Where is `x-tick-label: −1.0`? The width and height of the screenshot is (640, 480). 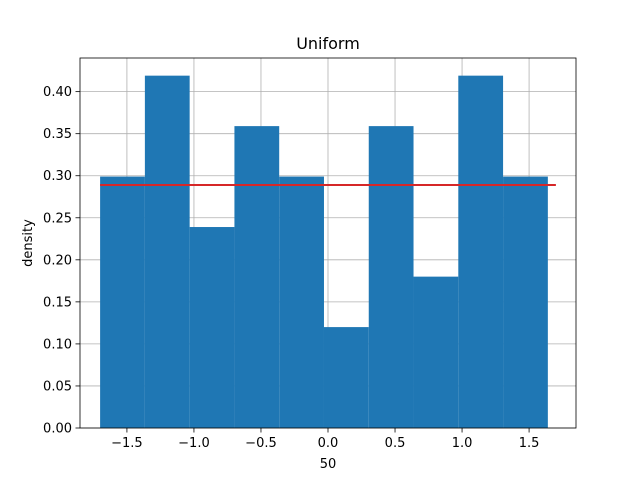 x-tick-label: −1.0 is located at coordinates (194, 443).